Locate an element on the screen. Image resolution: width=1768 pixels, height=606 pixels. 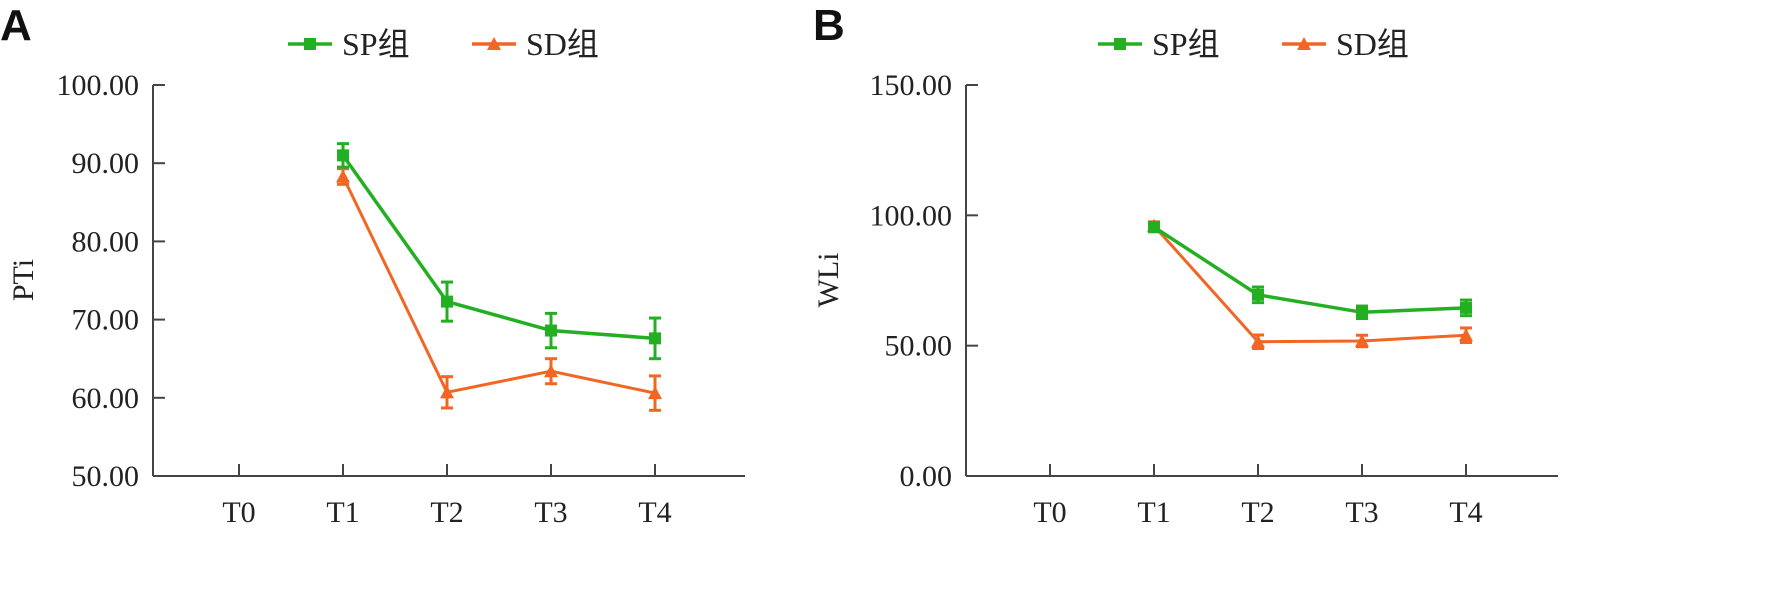
y-tick-label: 80.00 is located at coordinates (106, 241).